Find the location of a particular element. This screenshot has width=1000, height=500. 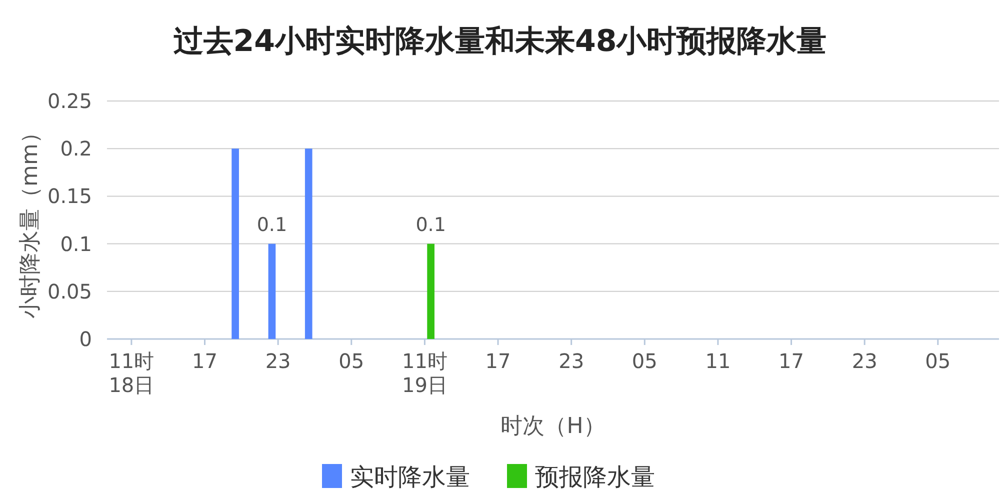

x-tick-label: 11时 18日 is located at coordinates (131, 373).